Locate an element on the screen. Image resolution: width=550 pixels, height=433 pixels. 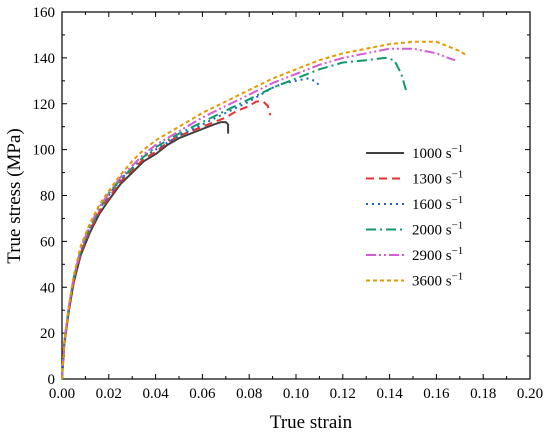
x-tick-label: 0.00 is located at coordinates (62, 394).